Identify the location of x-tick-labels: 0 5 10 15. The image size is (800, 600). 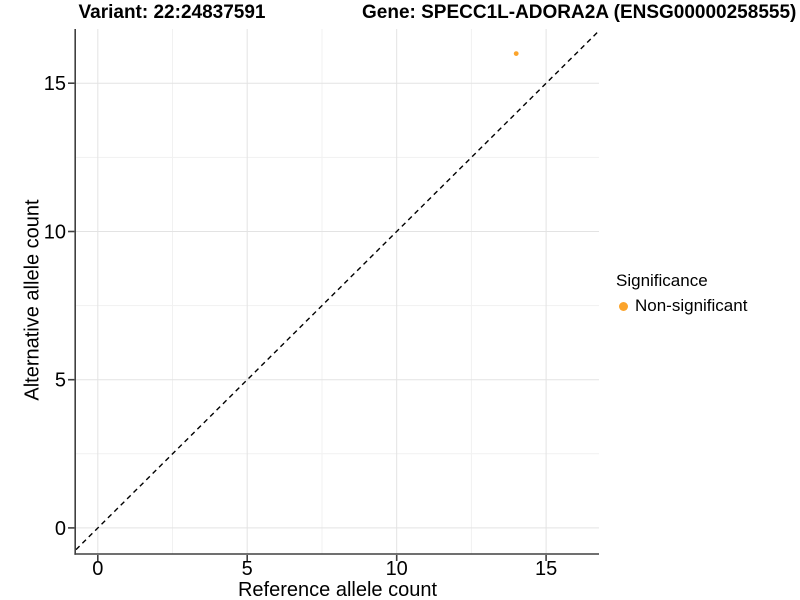
(324, 569).